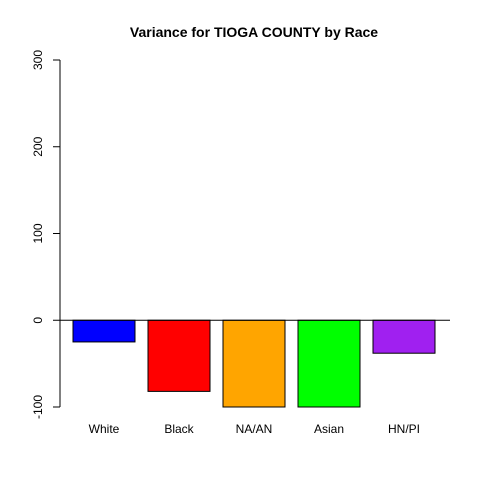 This screenshot has height=480, width=480. Describe the element at coordinates (38, 407) in the screenshot. I see `y-tick-label: -100` at that location.